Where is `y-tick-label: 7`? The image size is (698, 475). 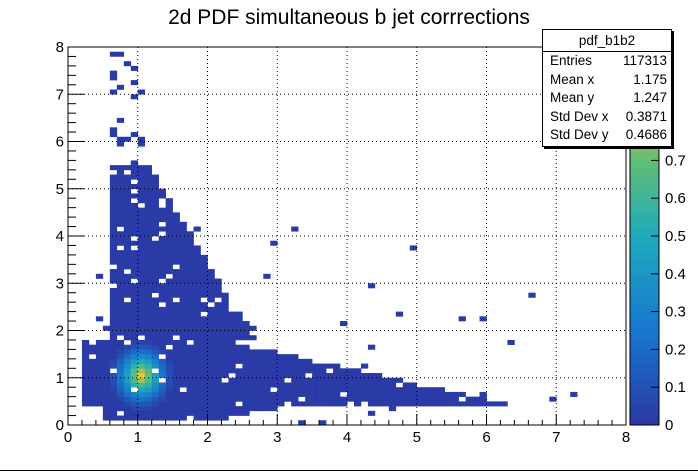
y-tick-label: 7 is located at coordinates (60, 94).